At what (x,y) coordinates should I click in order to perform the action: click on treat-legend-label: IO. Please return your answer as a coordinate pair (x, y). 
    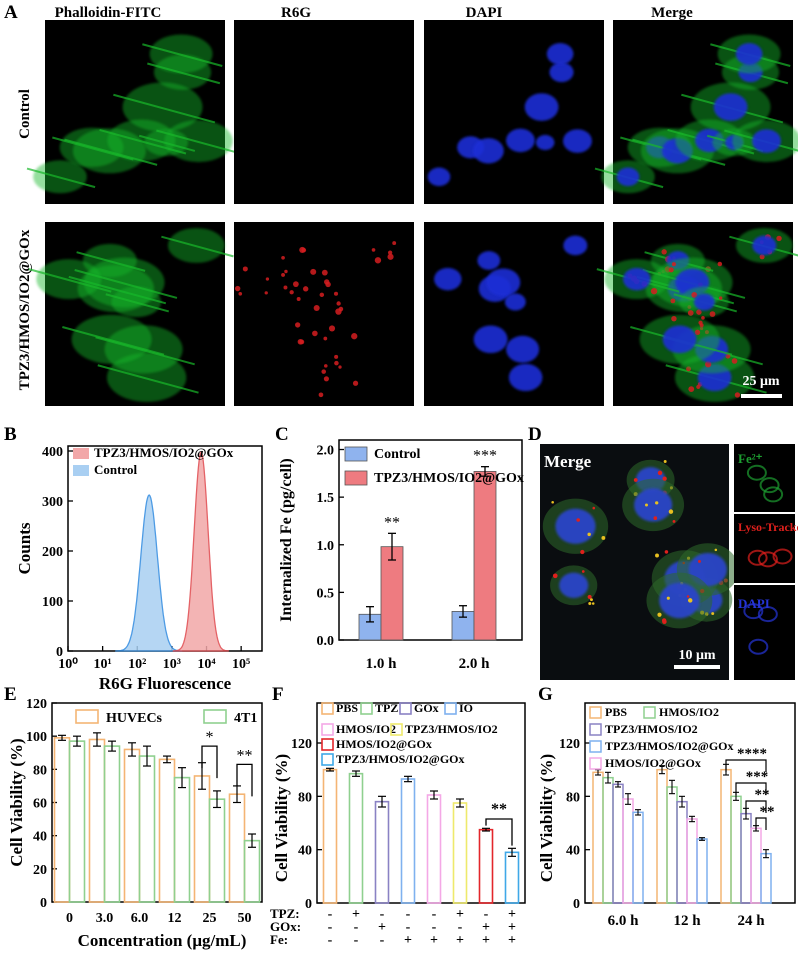
    Looking at the image, I should click on (466, 708).